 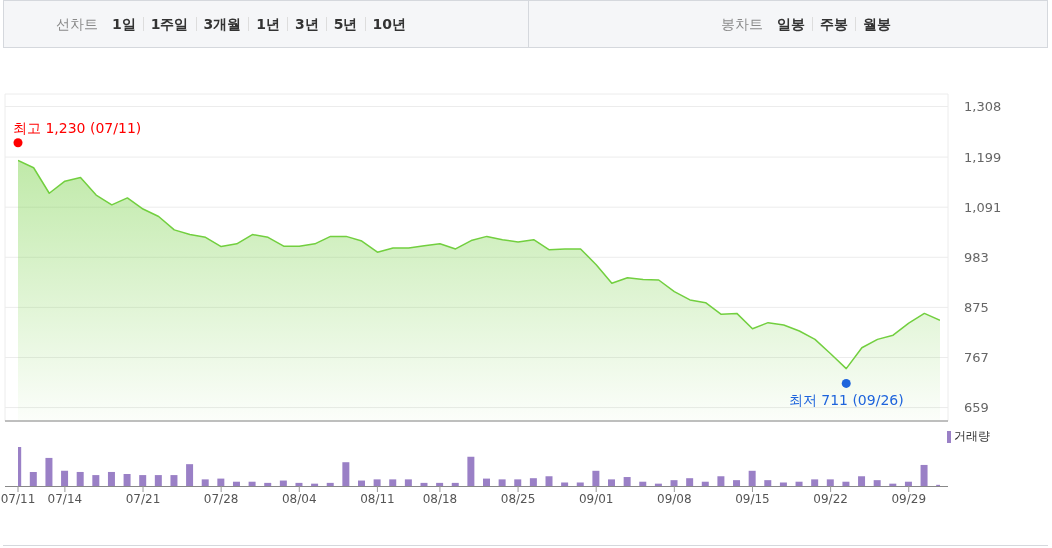 What do you see at coordinates (971, 436) in the screenshot?
I see `legend-label: 거래량` at bounding box center [971, 436].